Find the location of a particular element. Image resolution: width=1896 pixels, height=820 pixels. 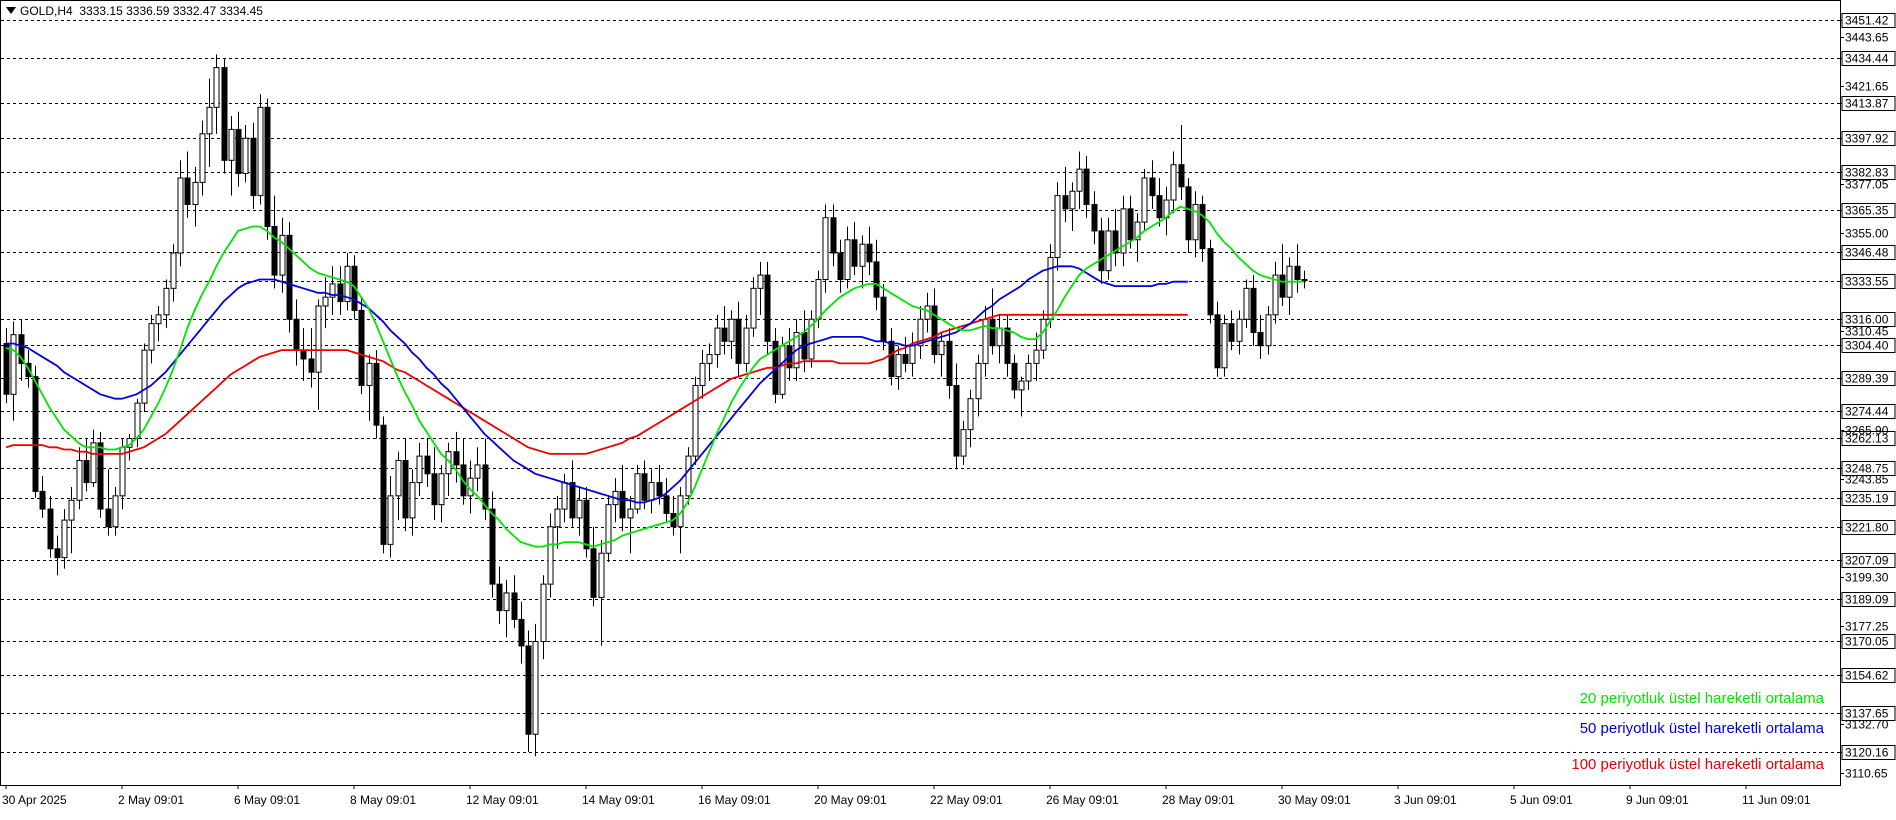

y-tick-label: 3274.44 is located at coordinates (1867, 412).